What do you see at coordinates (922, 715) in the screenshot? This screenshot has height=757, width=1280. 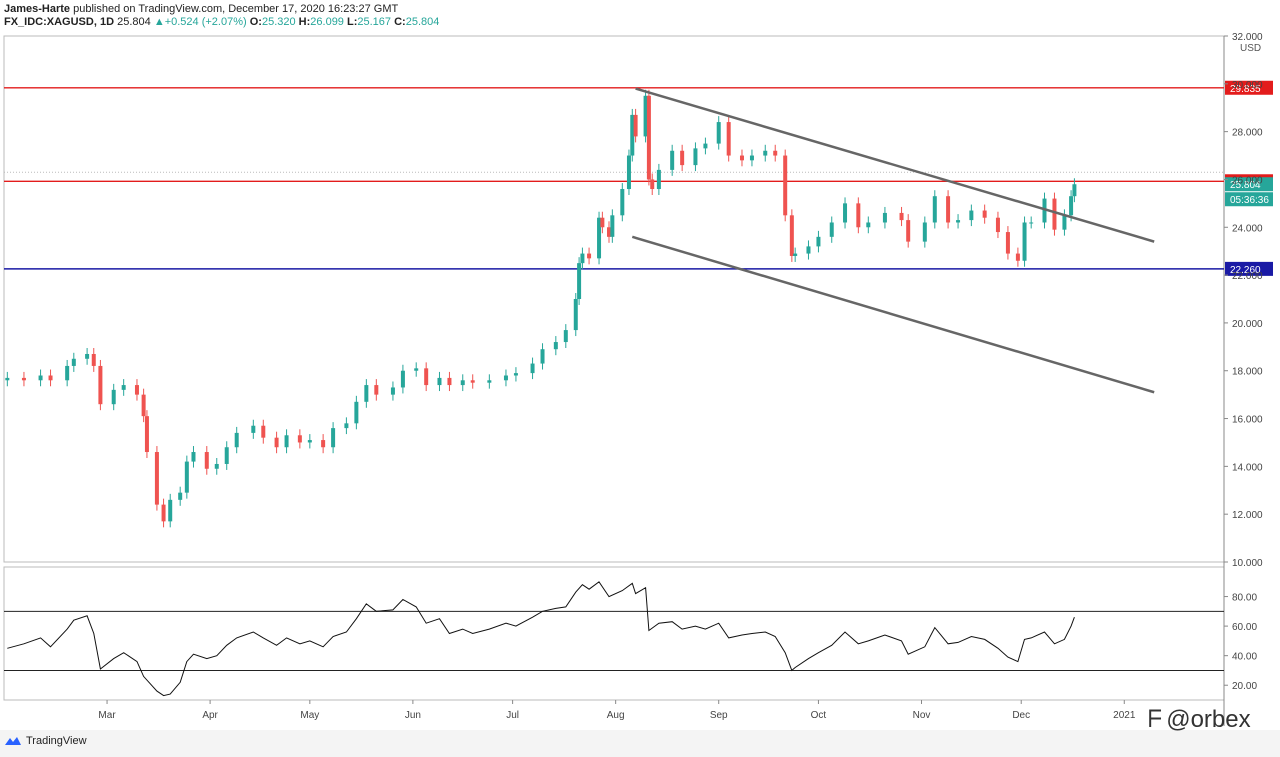 I see `x-tick-label: Nov` at bounding box center [922, 715].